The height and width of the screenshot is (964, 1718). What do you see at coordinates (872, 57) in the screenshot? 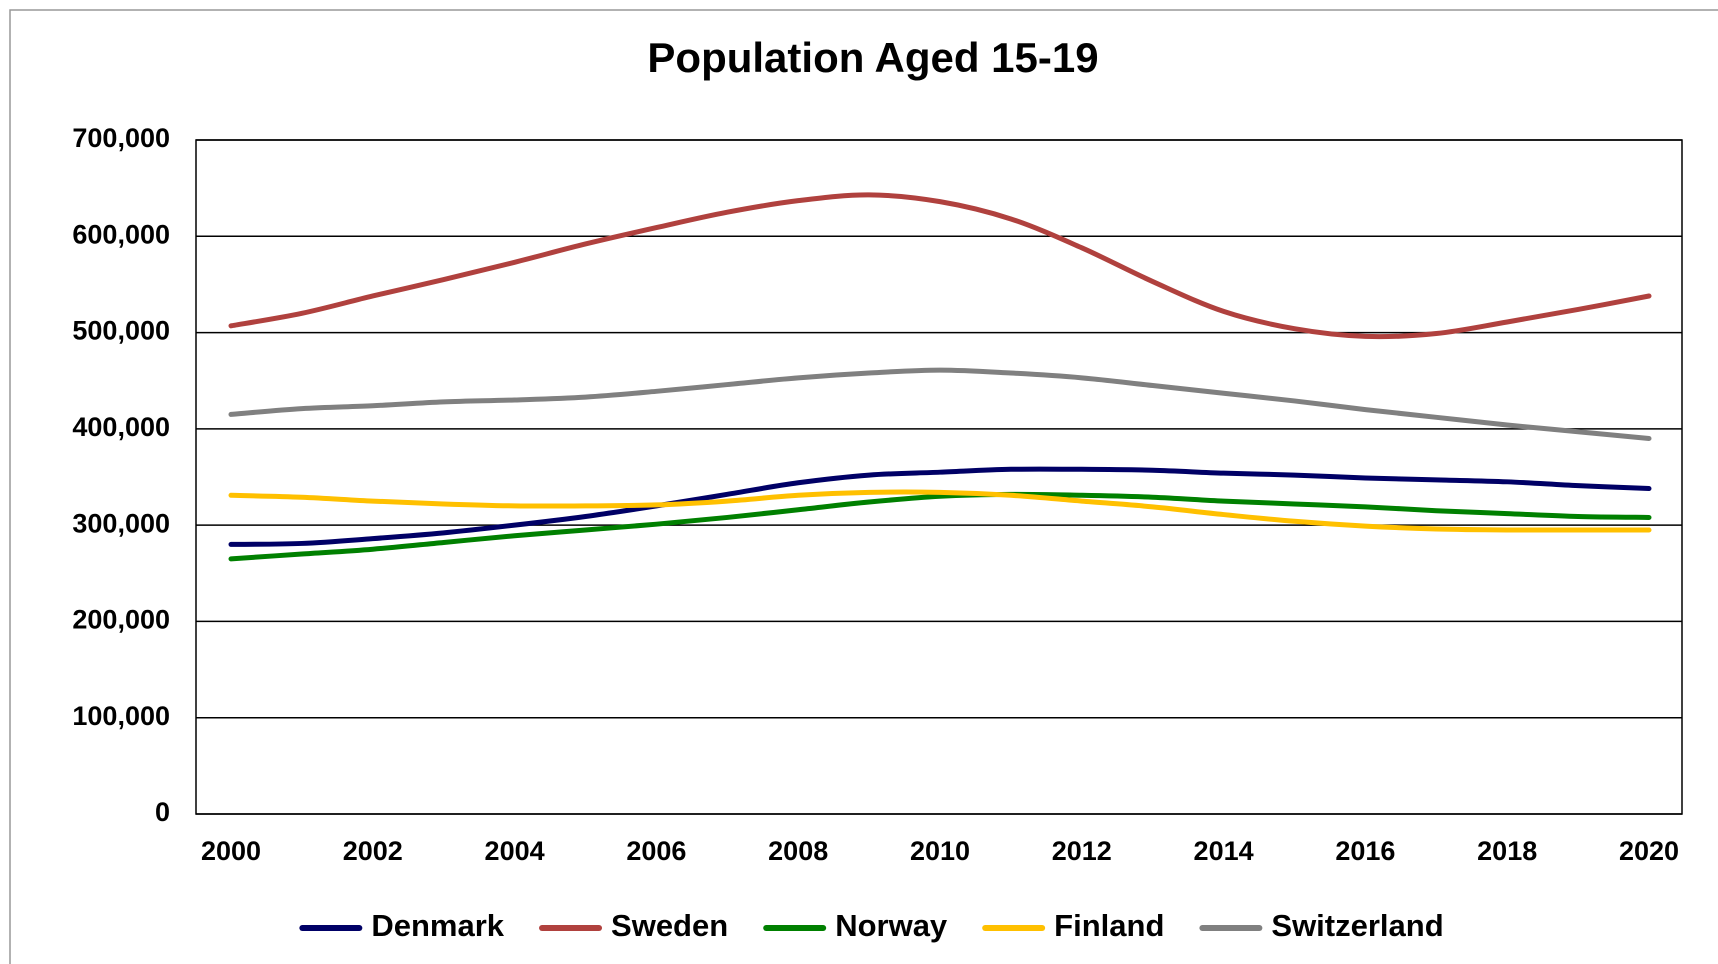
I see `chart-title: Population Aged 15-19` at bounding box center [872, 57].